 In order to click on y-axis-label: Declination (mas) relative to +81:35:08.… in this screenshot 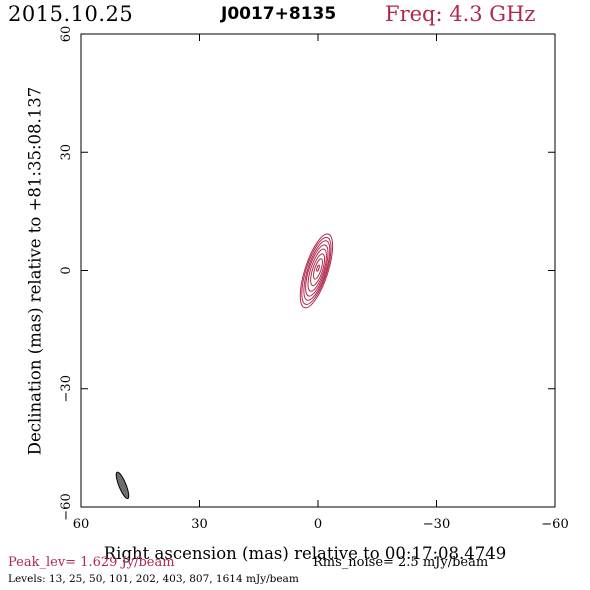, I will do `click(35, 271)`.